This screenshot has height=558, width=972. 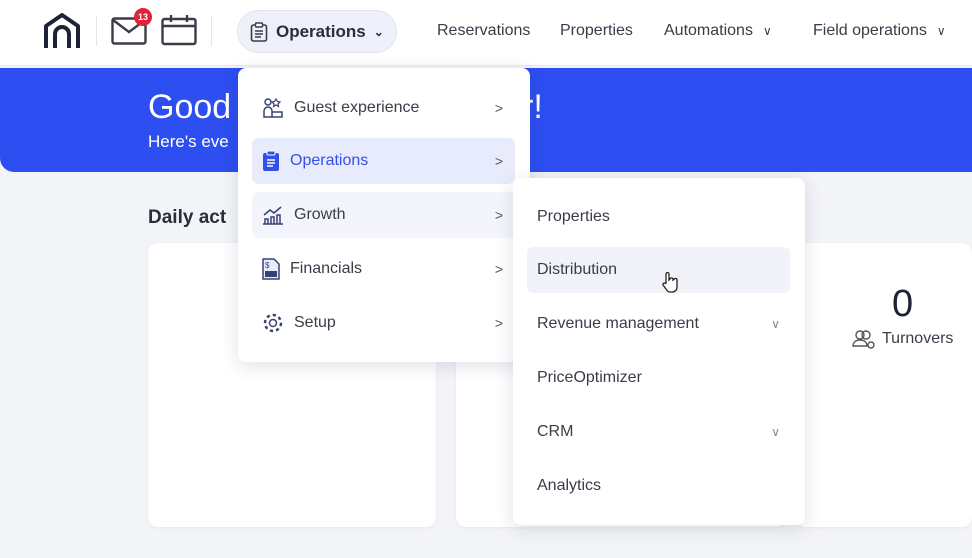 I want to click on submenu-item-priceoptimizer: PriceOptimizer, so click(x=658, y=378).